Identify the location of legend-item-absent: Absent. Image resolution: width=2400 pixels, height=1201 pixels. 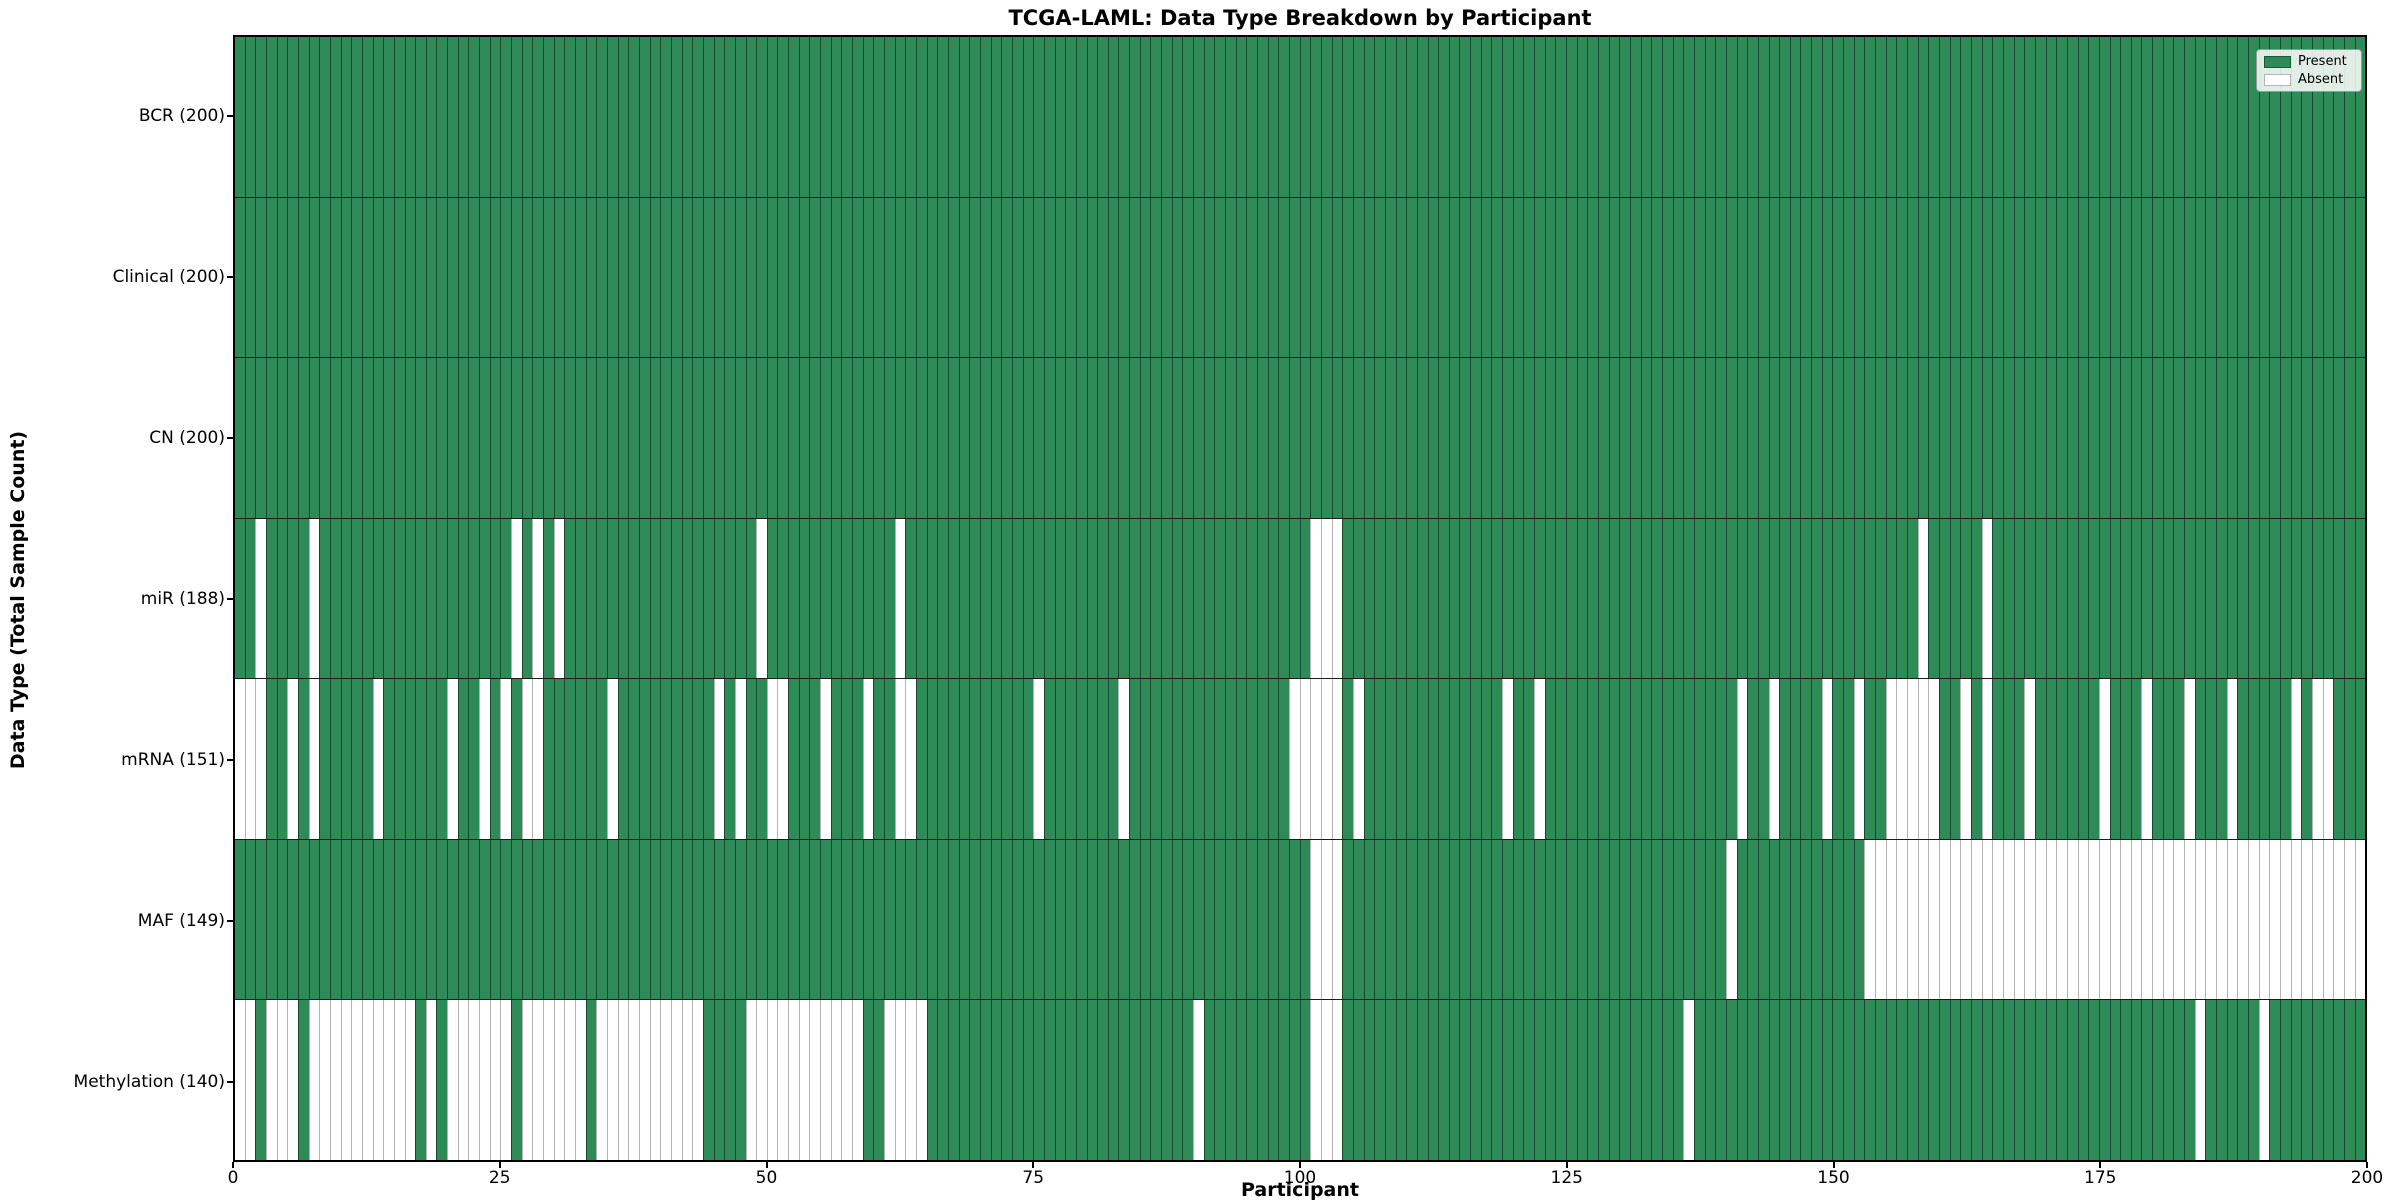
(2309, 79).